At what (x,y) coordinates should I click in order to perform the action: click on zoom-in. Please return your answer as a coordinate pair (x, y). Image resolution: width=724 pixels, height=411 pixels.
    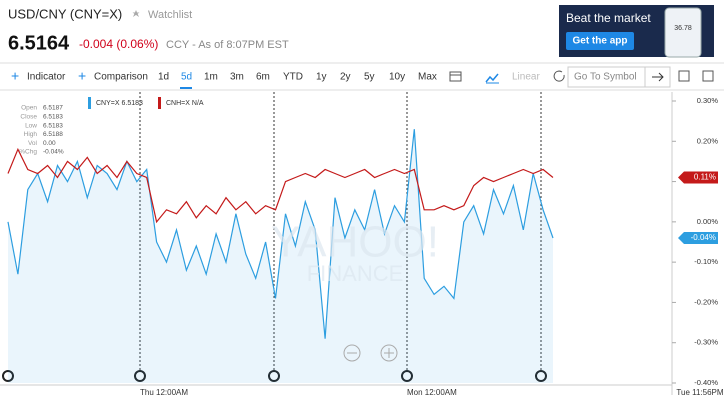
    Looking at the image, I should click on (389, 353).